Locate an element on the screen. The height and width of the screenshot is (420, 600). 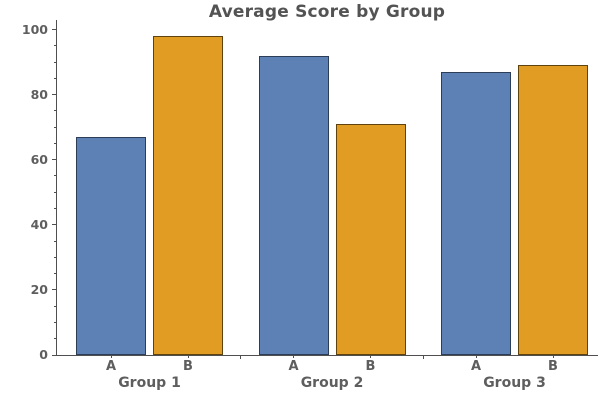
y-tick-label: 100 is located at coordinates (34, 29).